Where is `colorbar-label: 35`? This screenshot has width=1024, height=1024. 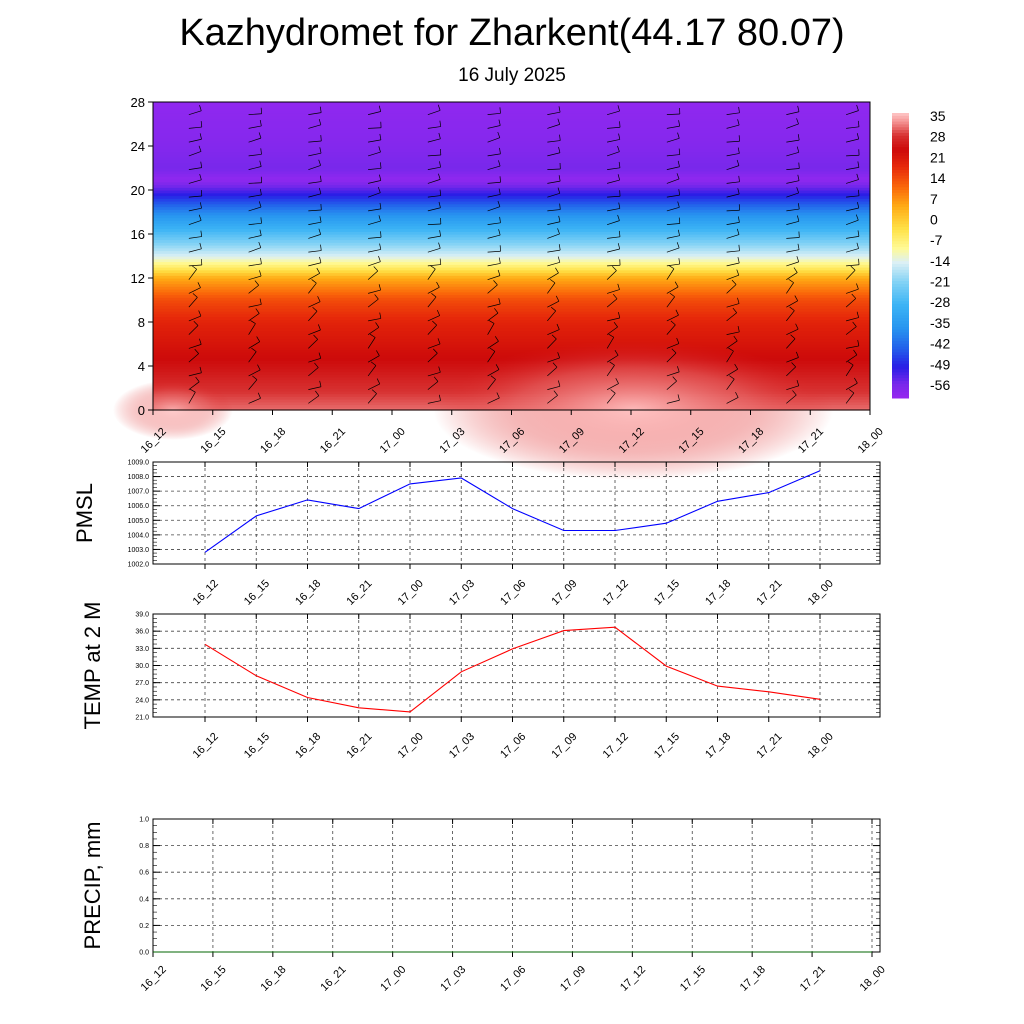 colorbar-label: 35 is located at coordinates (938, 116).